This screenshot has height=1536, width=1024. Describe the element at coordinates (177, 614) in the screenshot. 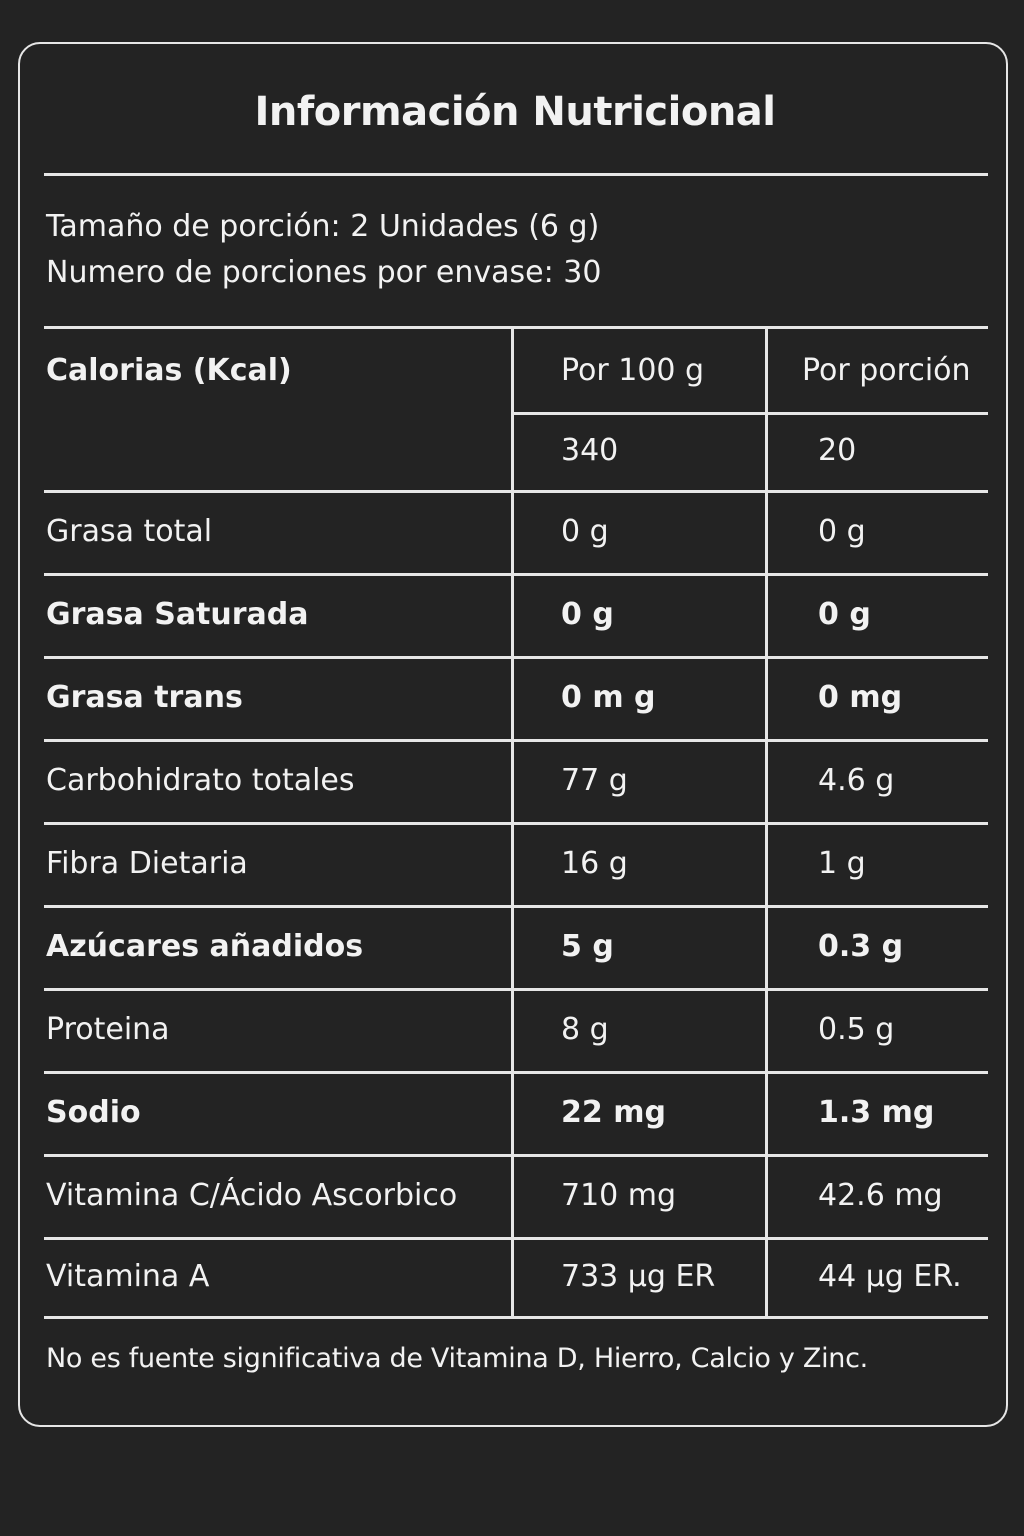

I see `nutrient-name: Grasa Saturada` at that location.